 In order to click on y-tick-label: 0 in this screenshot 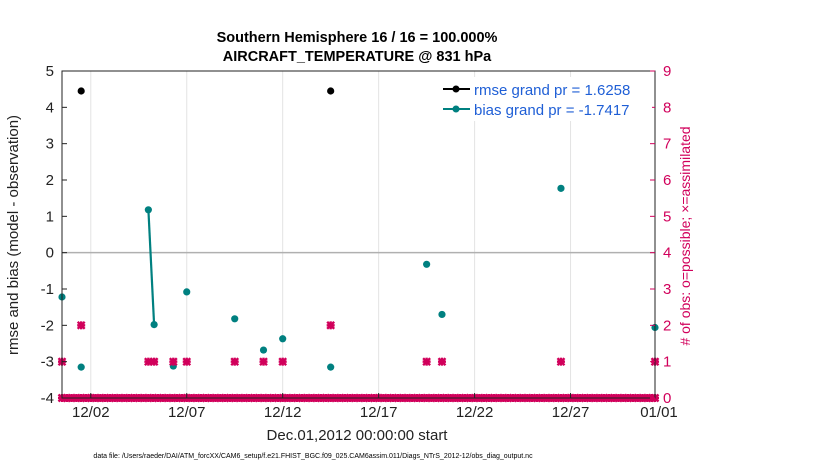, I will do `click(50, 253)`.